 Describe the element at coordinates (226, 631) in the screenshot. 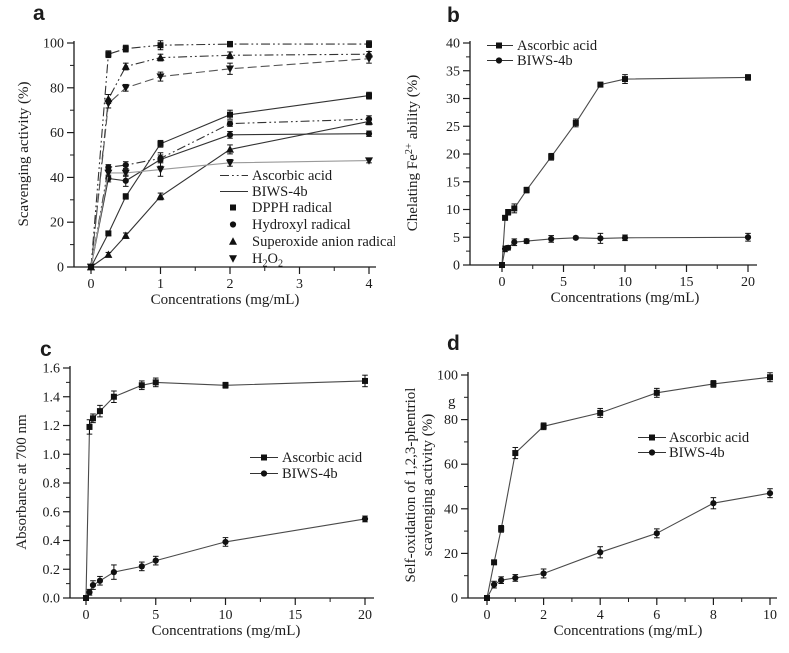

I see `x-axis-label-c: Concentrations (mg/mL)` at that location.